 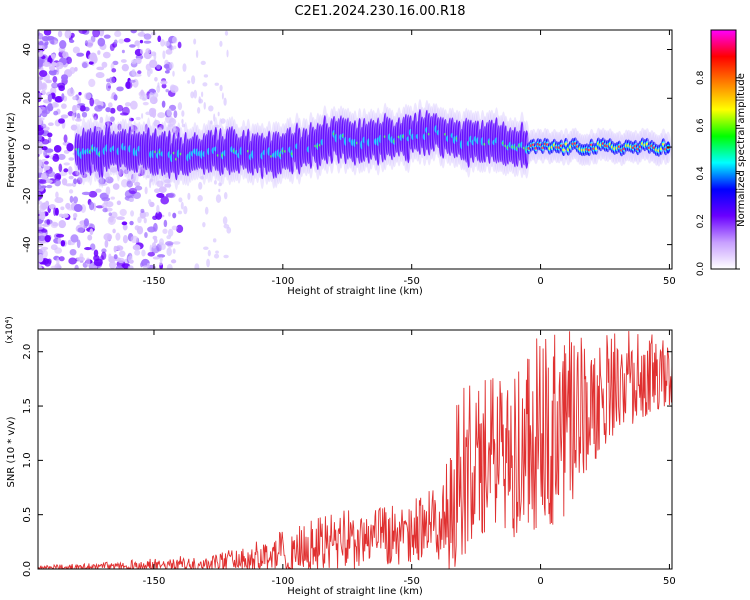 What do you see at coordinates (701, 125) in the screenshot?
I see `colorbar-tick-label: 0.6` at bounding box center [701, 125].